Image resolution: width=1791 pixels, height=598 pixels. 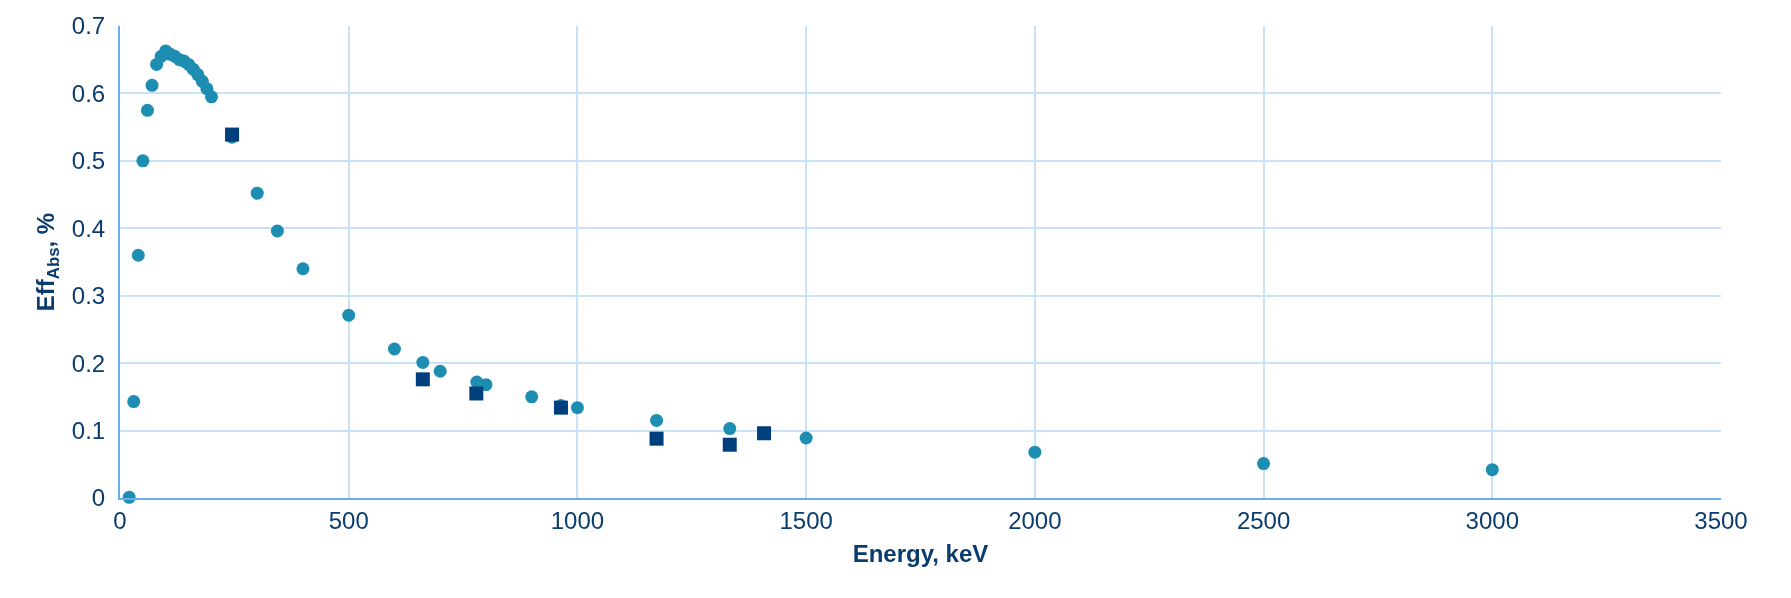 I want to click on x-tick-label: 1500, so click(x=806, y=520).